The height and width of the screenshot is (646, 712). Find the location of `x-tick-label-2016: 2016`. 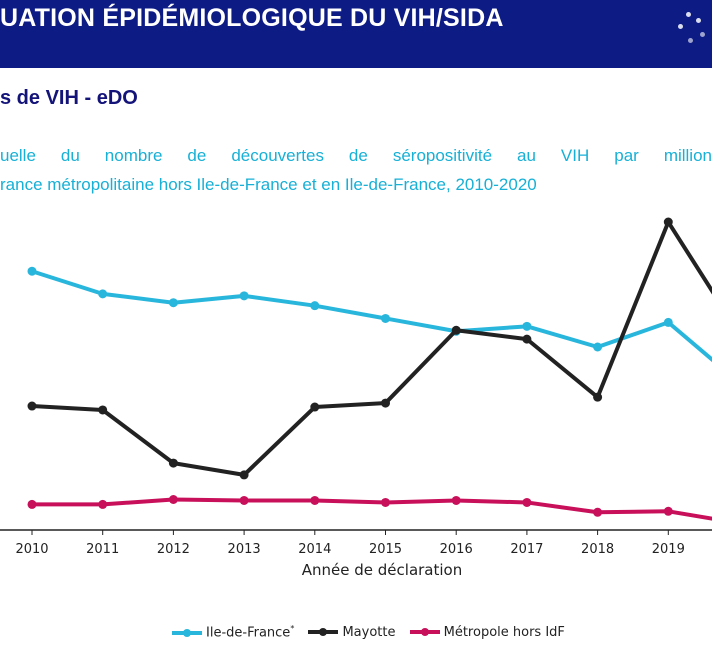

x-tick-label-2016: 2016 is located at coordinates (456, 549).